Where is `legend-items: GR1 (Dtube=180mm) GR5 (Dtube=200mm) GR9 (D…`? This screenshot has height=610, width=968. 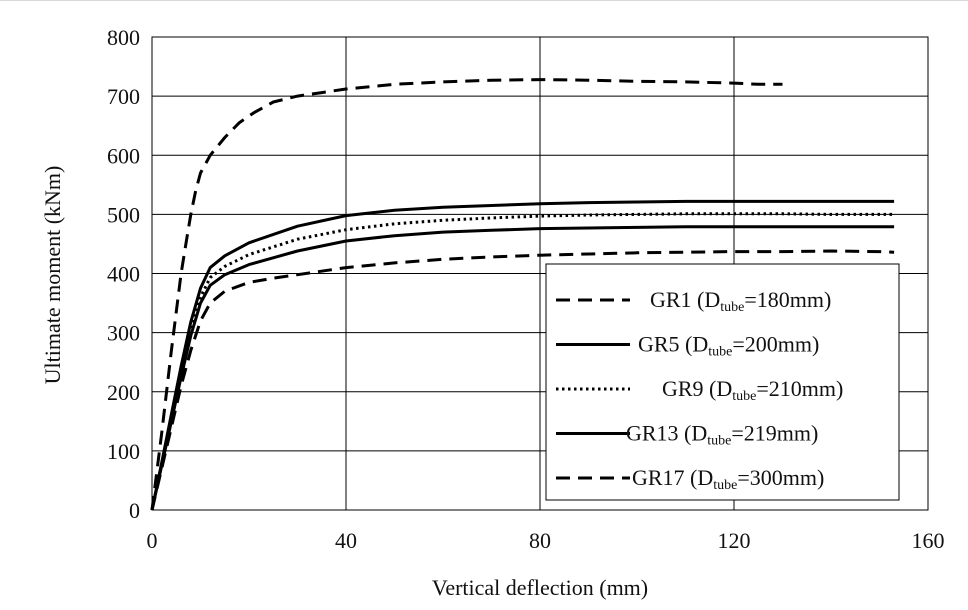
legend-items: GR1 (Dtube=180mm) GR5 (Dtube=200mm) GR9 (D… is located at coordinates (699, 390).